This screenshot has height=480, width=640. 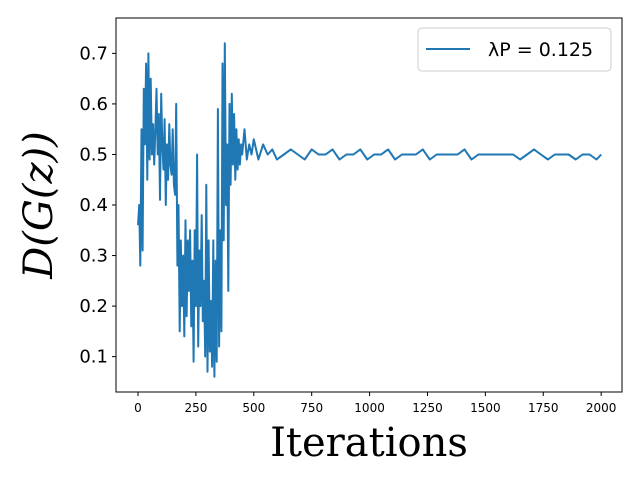 What do you see at coordinates (195, 408) in the screenshot?
I see `x-tick-label: 250` at bounding box center [195, 408].